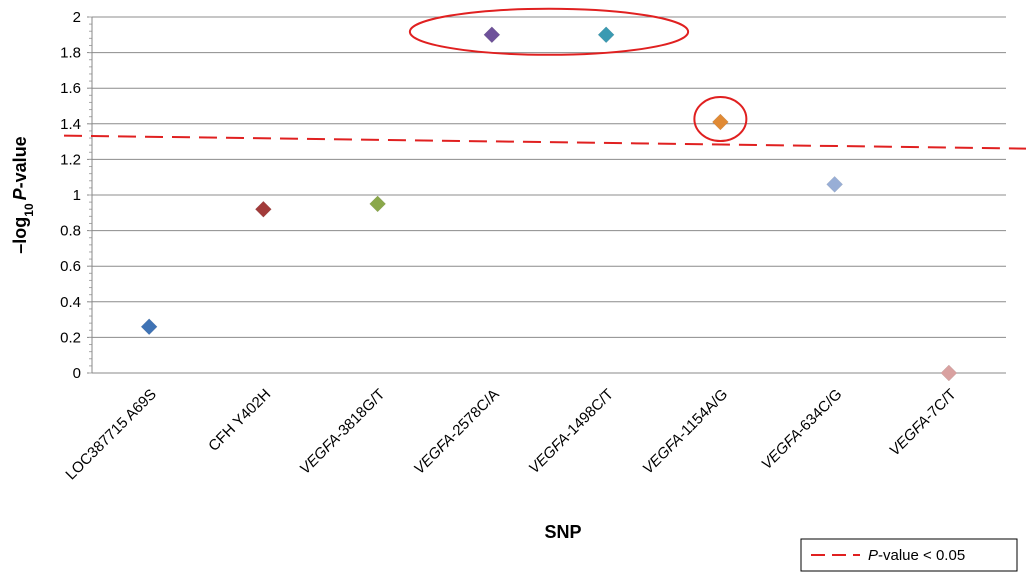 The image size is (1026, 573). What do you see at coordinates (70, 124) in the screenshot?
I see `y-tick-label: 1.4` at bounding box center [70, 124].